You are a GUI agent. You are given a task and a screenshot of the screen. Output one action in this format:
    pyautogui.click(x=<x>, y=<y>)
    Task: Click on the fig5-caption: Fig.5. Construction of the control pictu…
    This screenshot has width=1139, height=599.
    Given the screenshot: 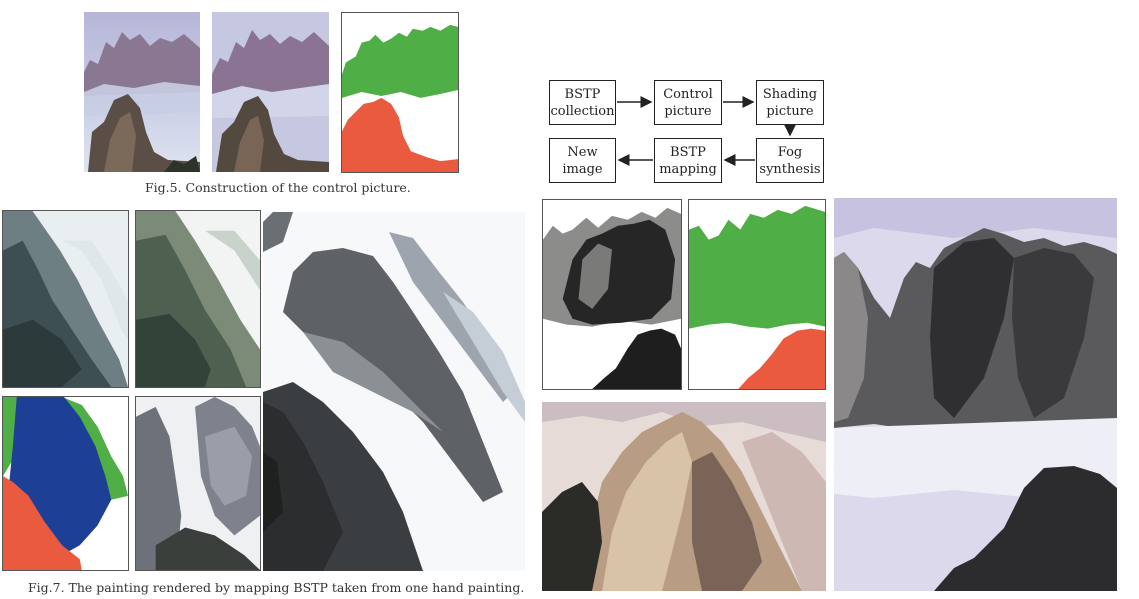 What is the action you would take?
    pyautogui.click(x=278, y=187)
    